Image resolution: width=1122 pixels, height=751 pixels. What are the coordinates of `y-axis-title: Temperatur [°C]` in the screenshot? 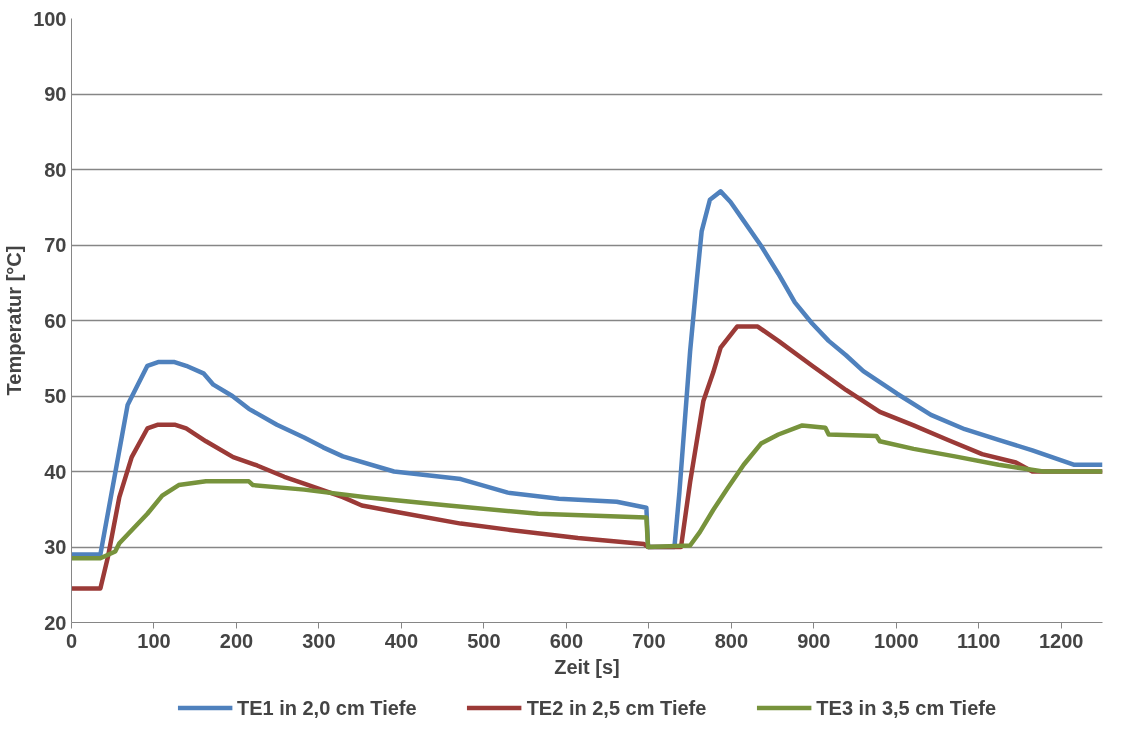 It's located at (14, 320).